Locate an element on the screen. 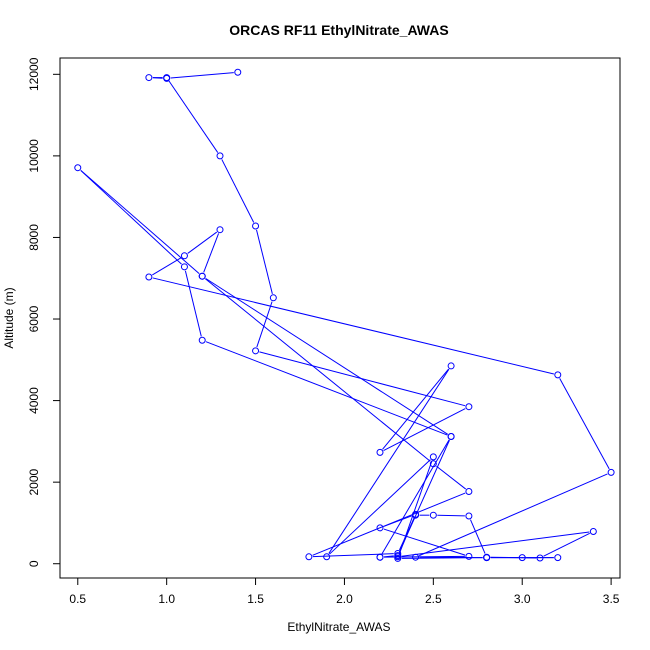 The height and width of the screenshot is (650, 650). chart-title: ORCAS RF11 EthylNitrate_AWAS is located at coordinates (338, 30).